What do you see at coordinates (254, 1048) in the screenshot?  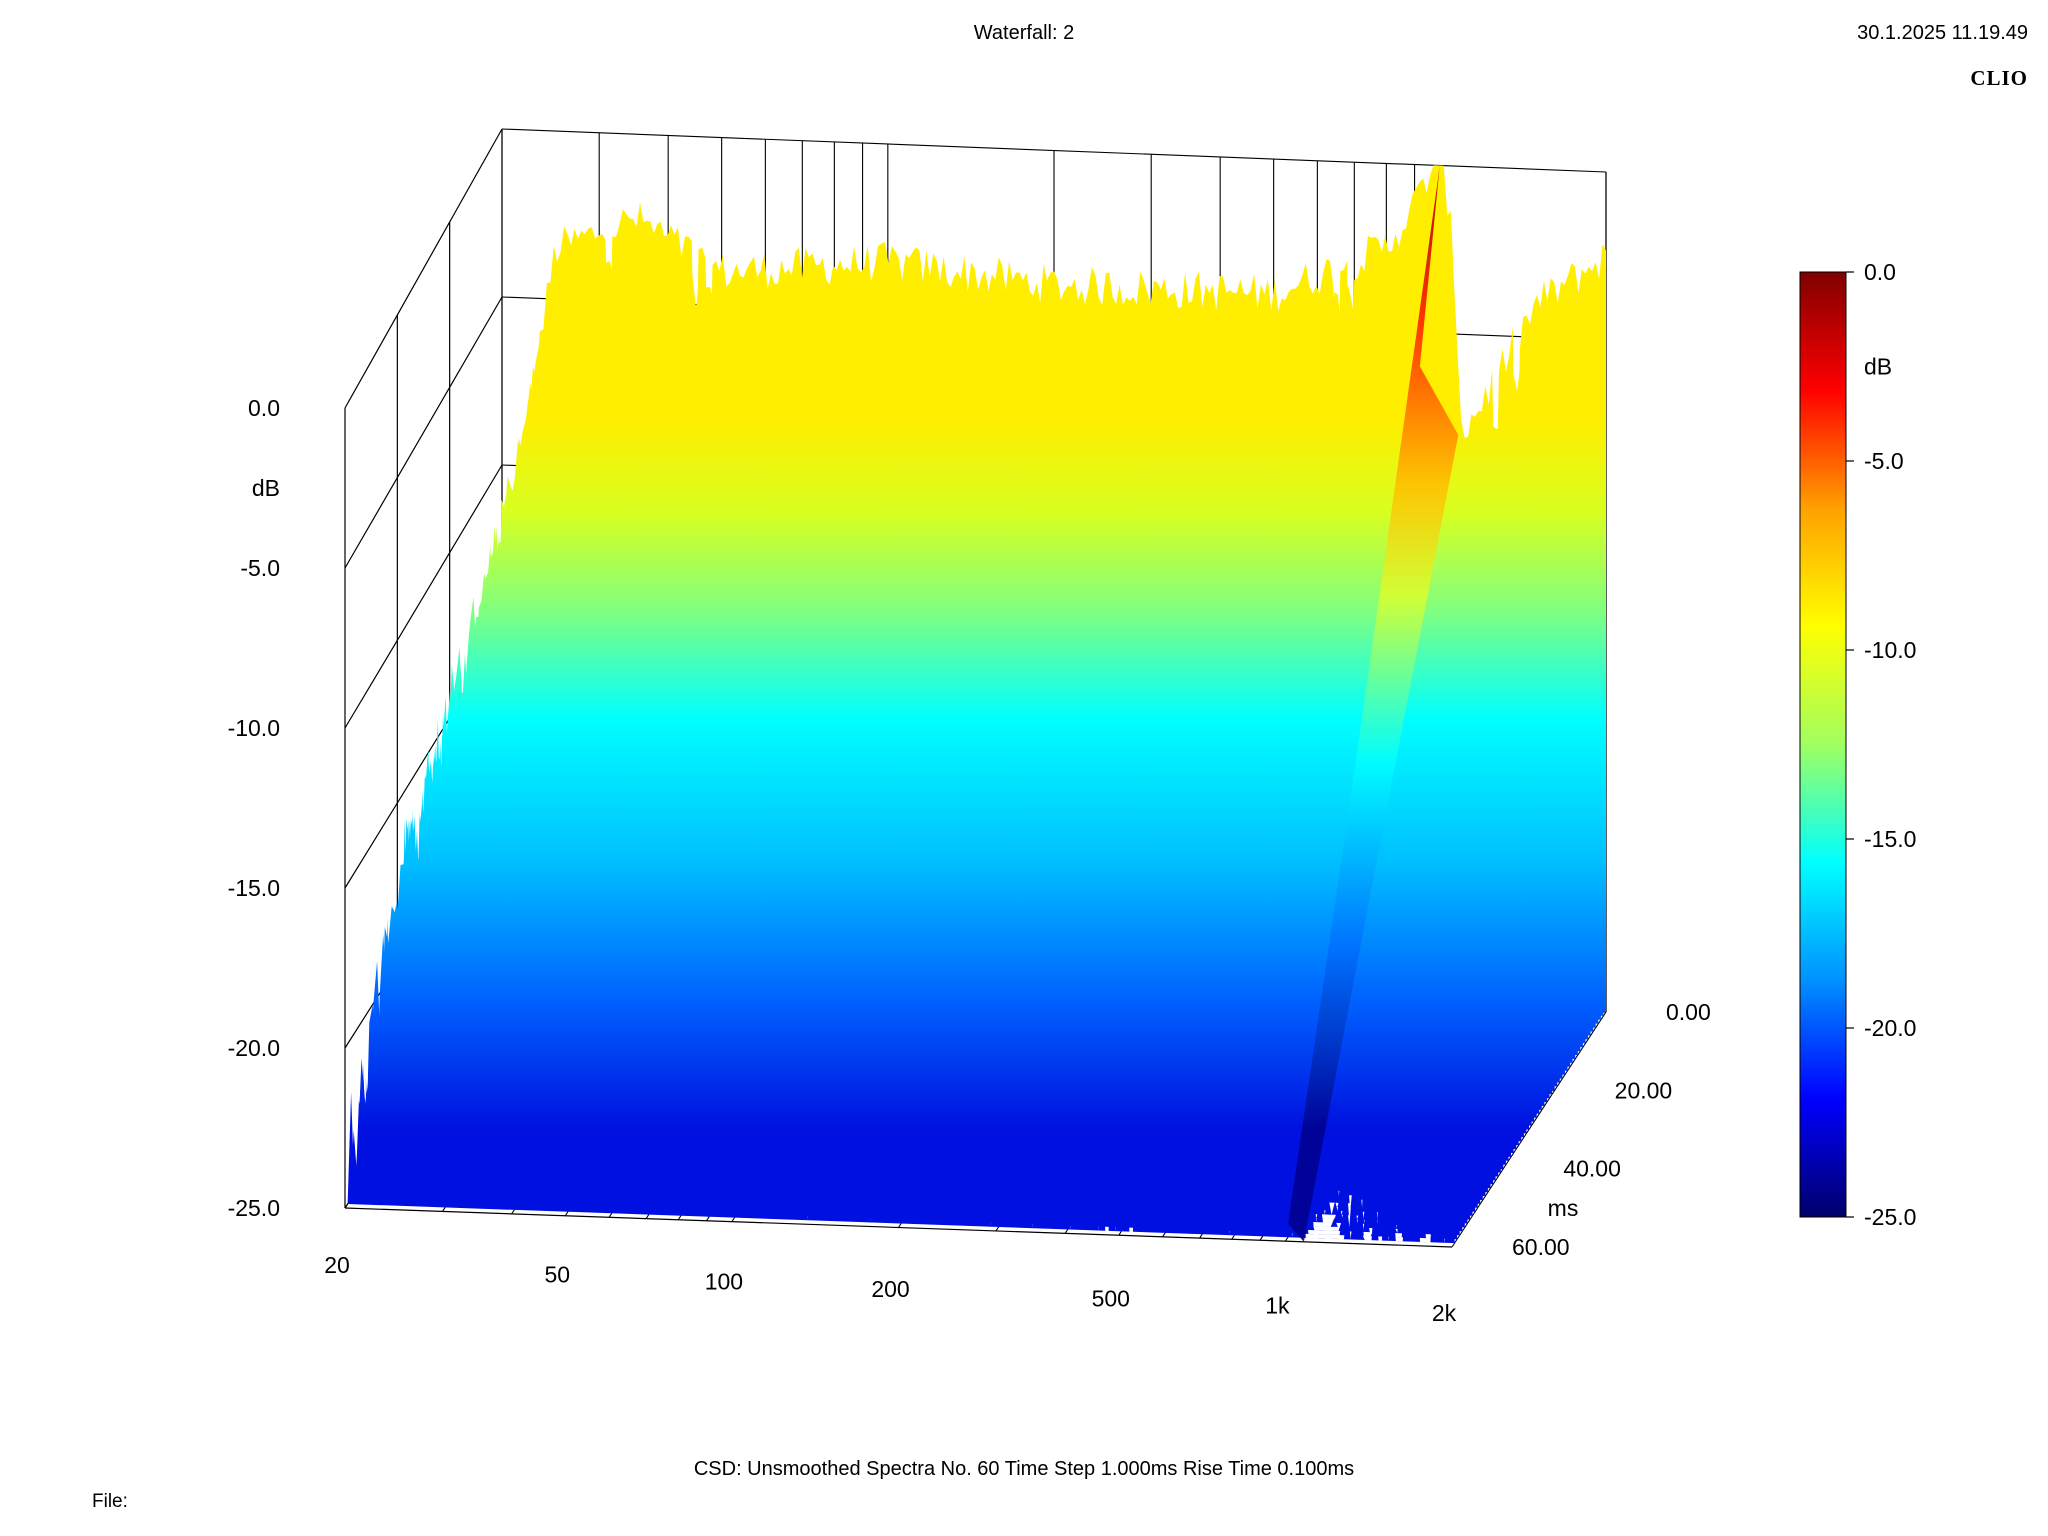 I see `y-tick-label: -20.0` at bounding box center [254, 1048].